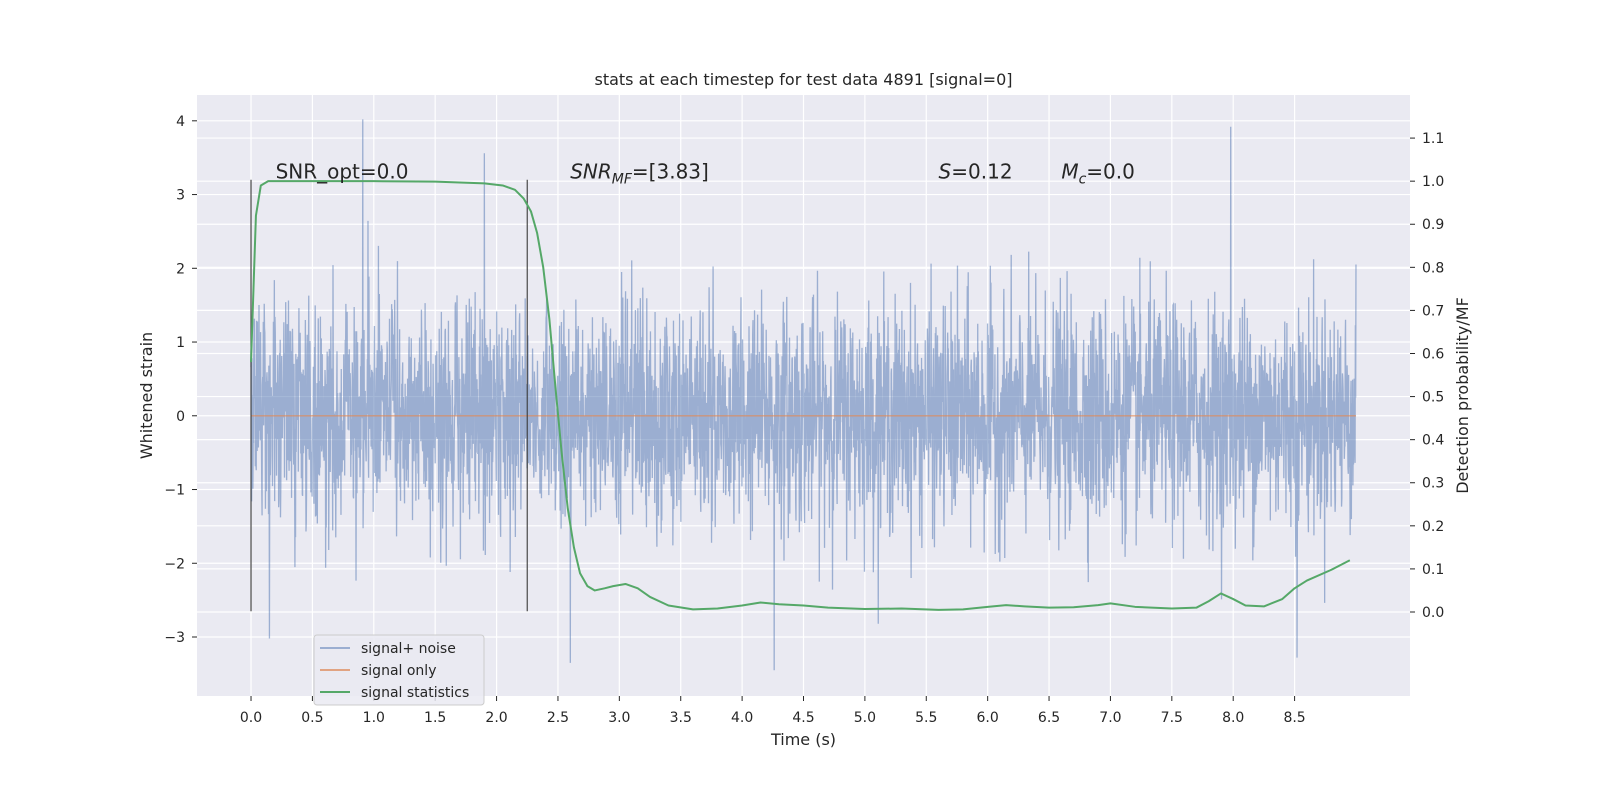 The width and height of the screenshot is (1600, 800). What do you see at coordinates (1427, 376) in the screenshot?
I see `y-right-ticks: 0.0 0.1 0.2 0.3 0.4 0.5 0.6 0.7 0.8 0.9 1.0 1.1` at bounding box center [1427, 376].